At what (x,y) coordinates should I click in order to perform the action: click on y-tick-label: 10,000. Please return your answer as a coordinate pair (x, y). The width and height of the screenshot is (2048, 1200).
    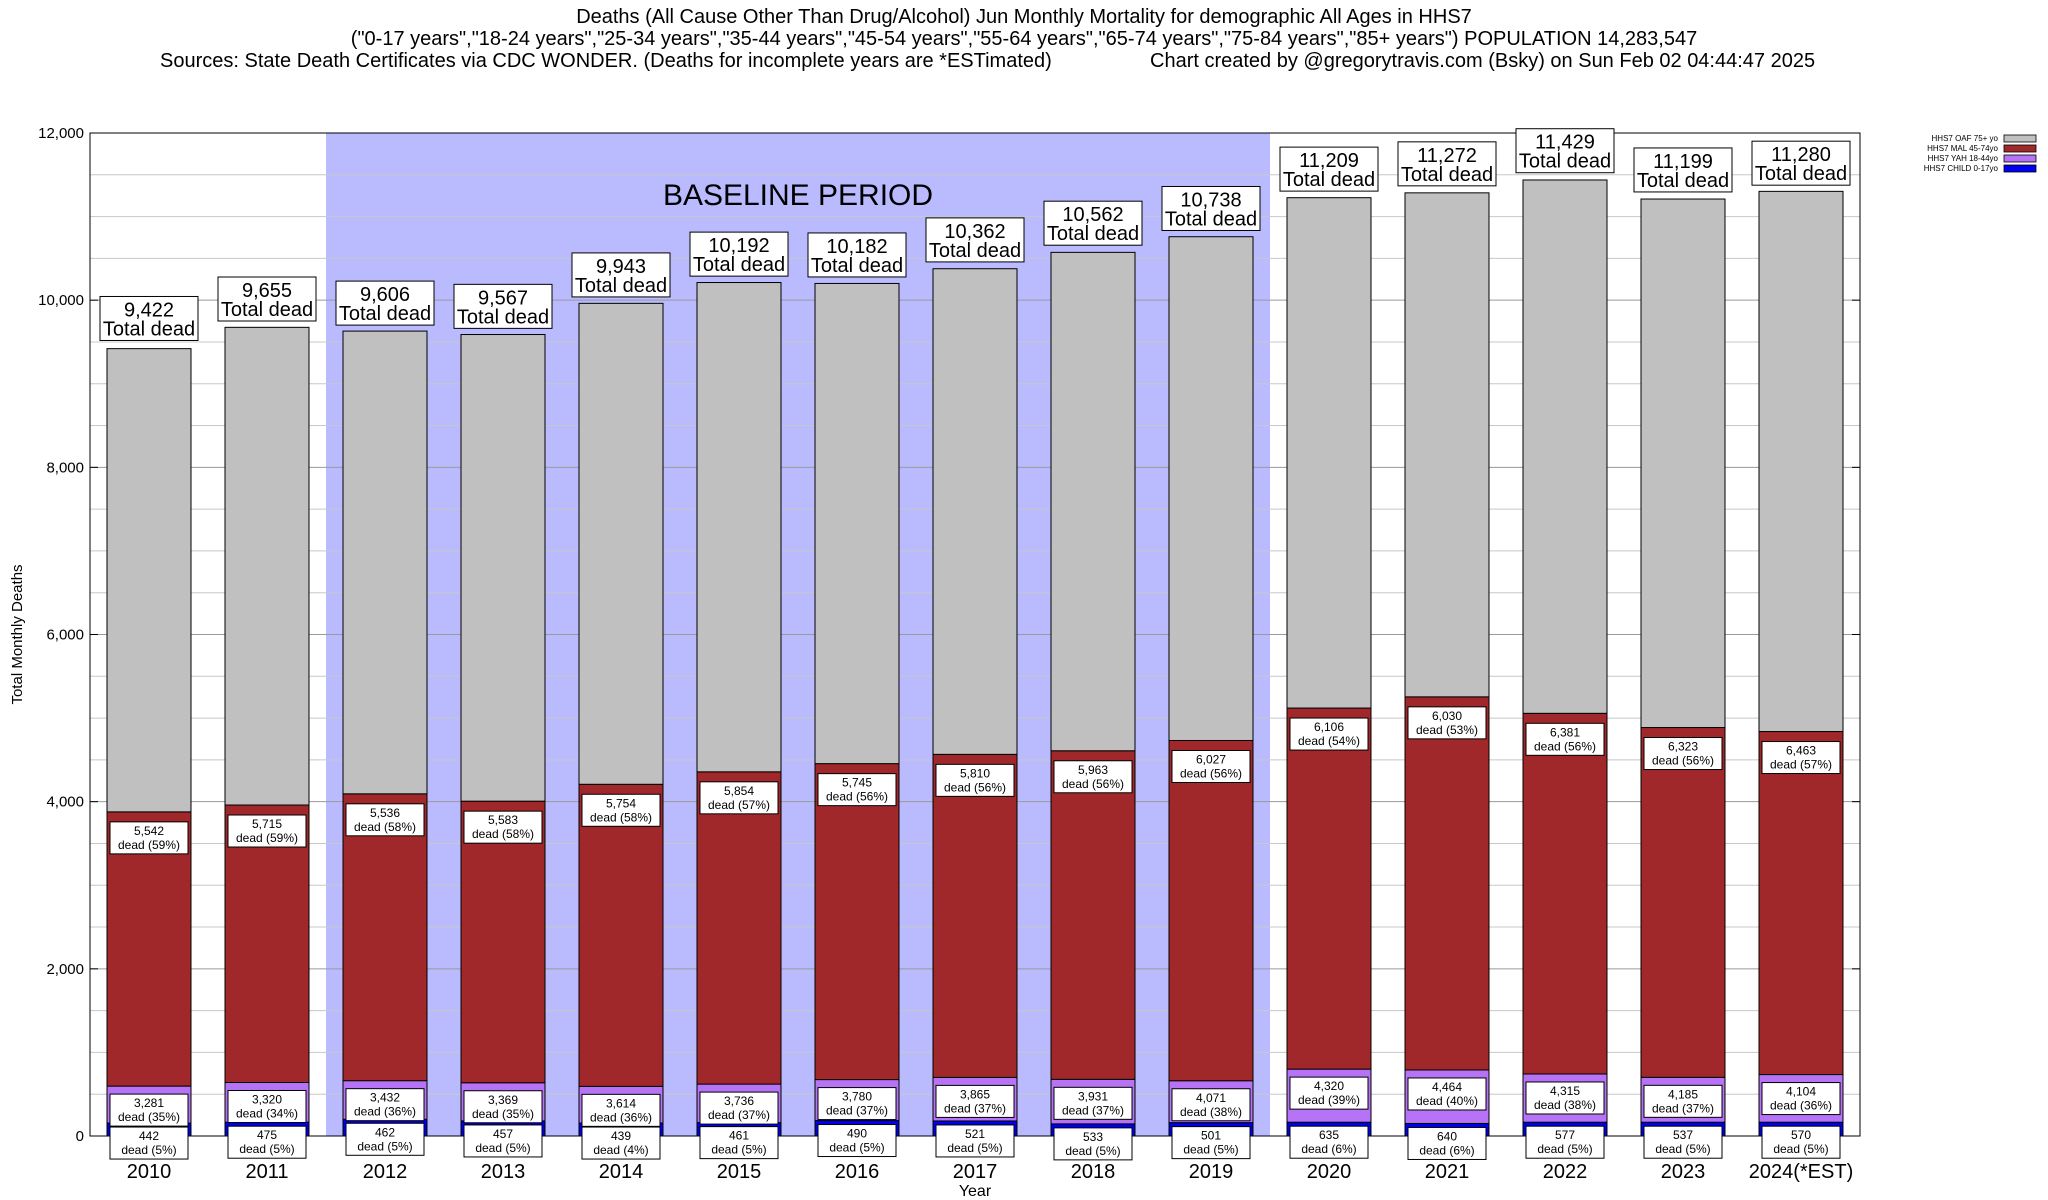
    Looking at the image, I should click on (61, 300).